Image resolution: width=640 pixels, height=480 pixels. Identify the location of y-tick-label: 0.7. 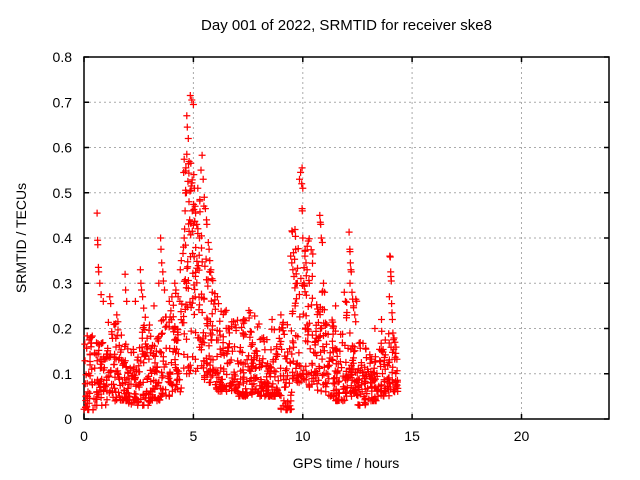
(63, 102).